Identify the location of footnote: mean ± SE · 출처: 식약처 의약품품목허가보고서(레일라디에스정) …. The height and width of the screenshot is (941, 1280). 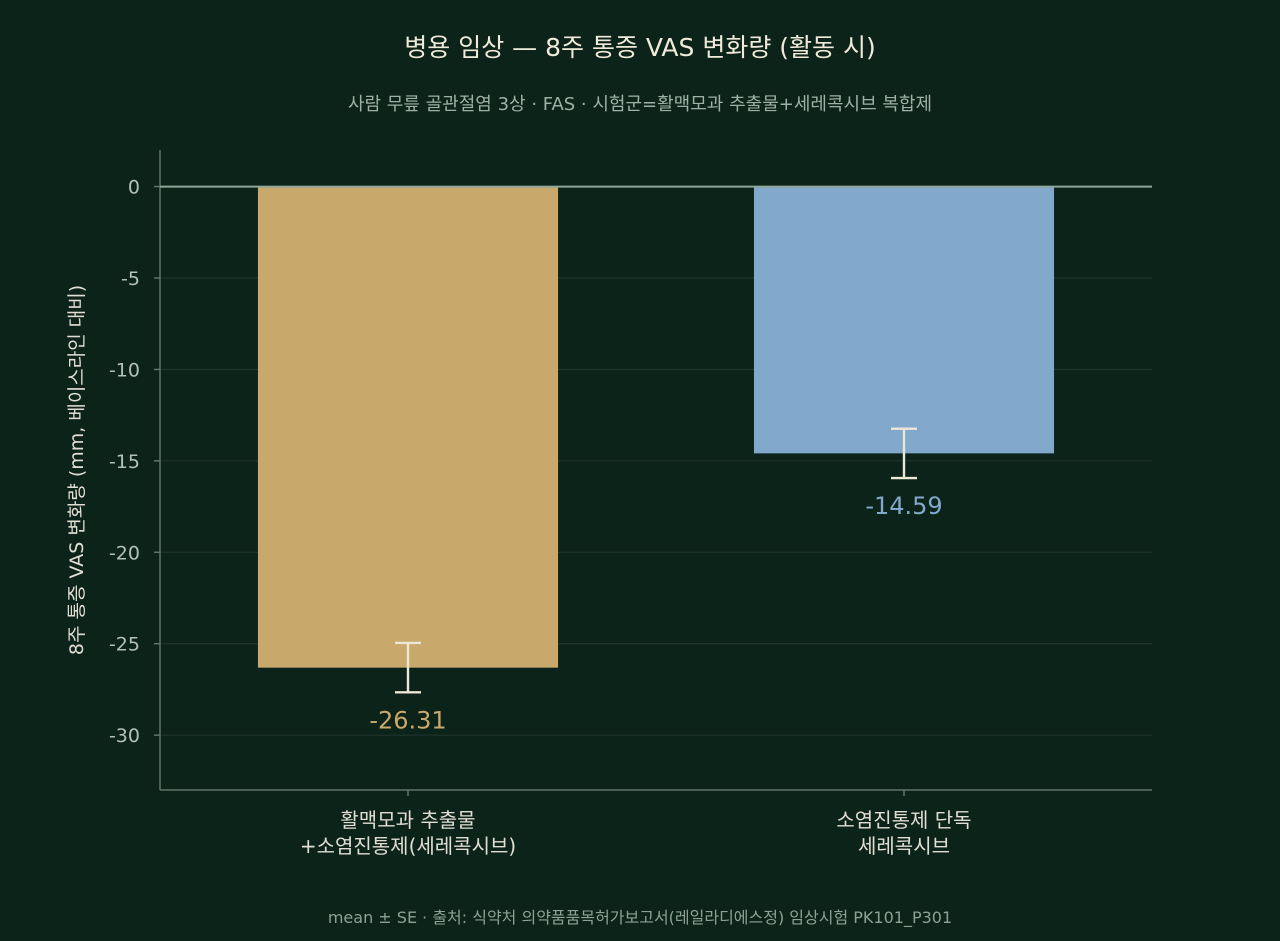
(640, 918).